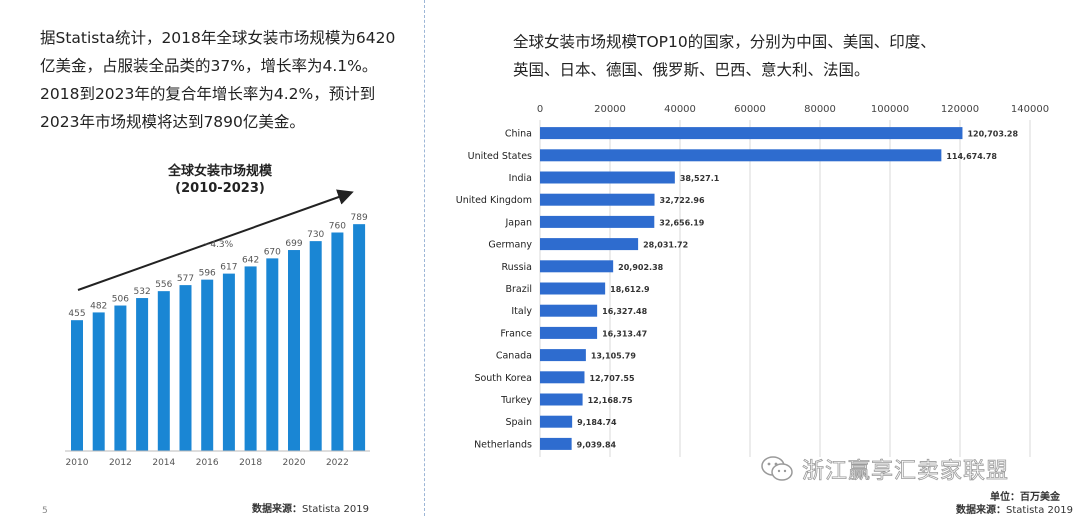 Image resolution: width=1080 pixels, height=516 pixels. I want to click on watermark: 浙江赢享汇卖家联盟, so click(884, 469).